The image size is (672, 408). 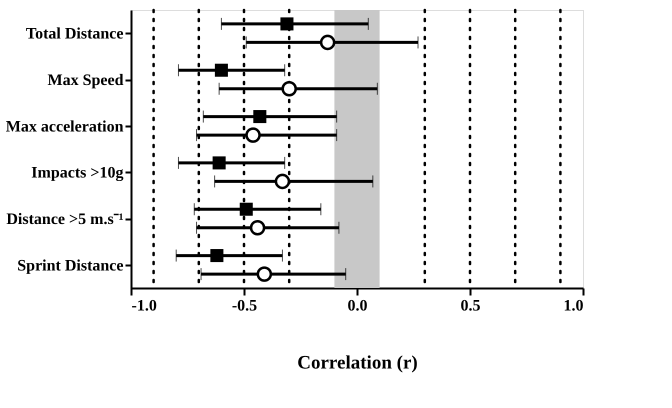 What do you see at coordinates (65, 127) in the screenshot?
I see `y-tick-label: Max acceleration` at bounding box center [65, 127].